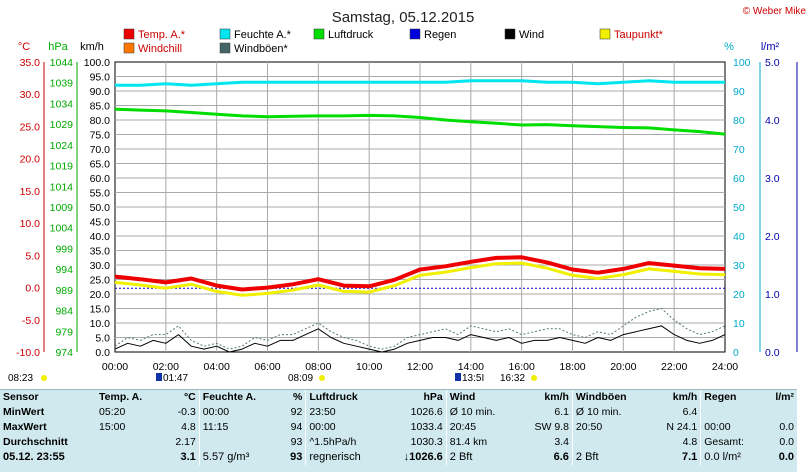 The width and height of the screenshot is (810, 472). I want to click on tick-rain: 2.0, so click(772, 237).